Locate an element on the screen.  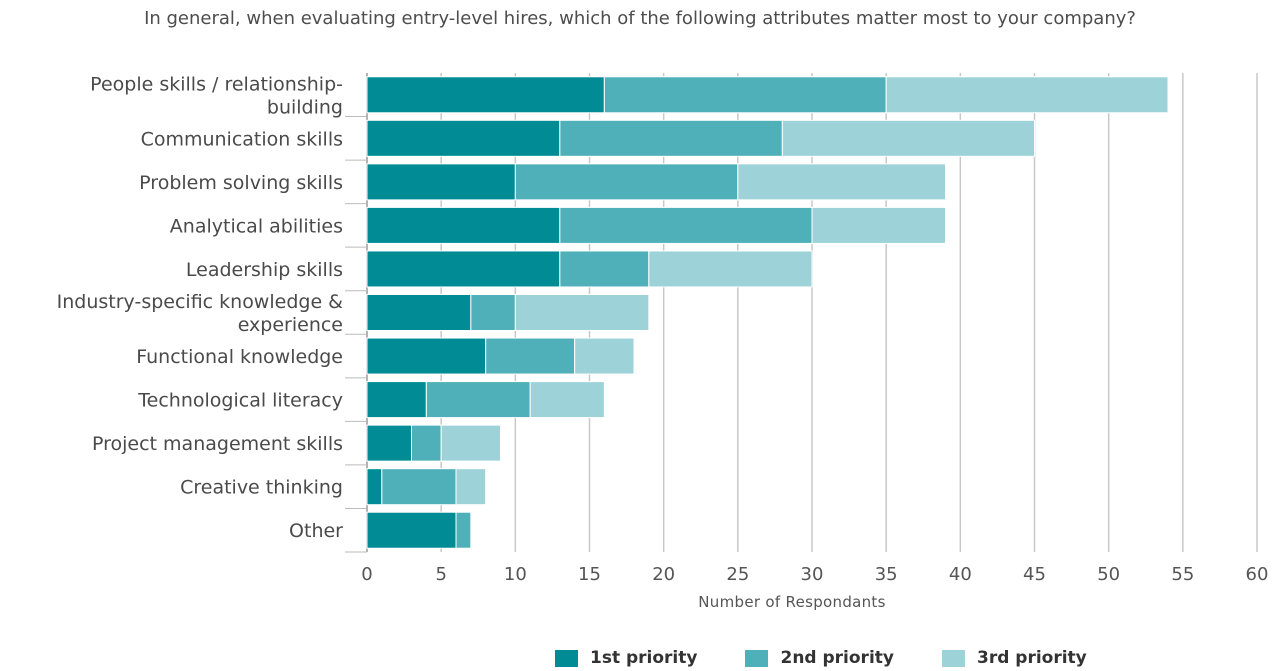
legend-item-3rd-priority: 3rd priority is located at coordinates (1014, 658).